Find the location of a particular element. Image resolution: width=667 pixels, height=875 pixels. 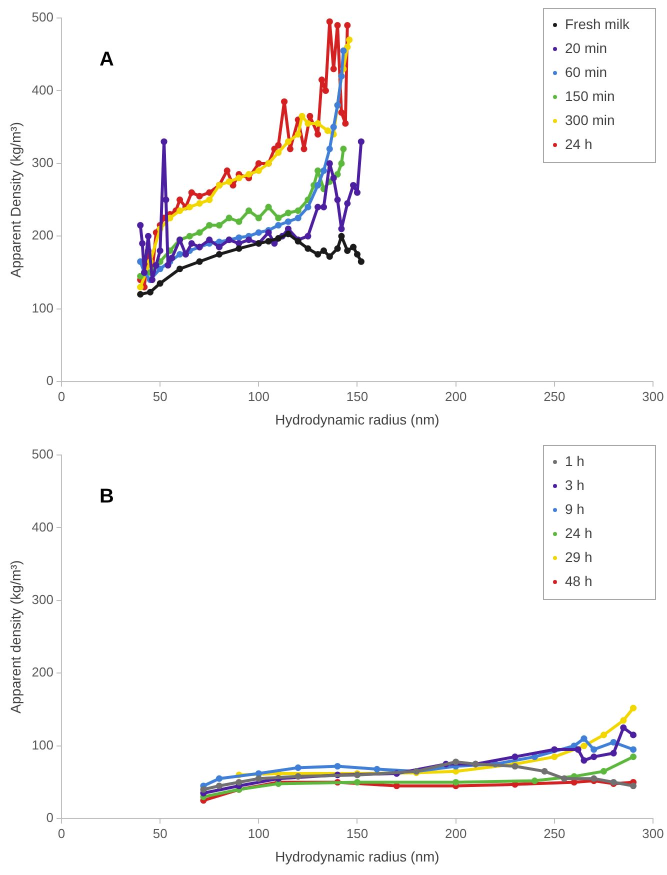

legend-label: 3 h is located at coordinates (574, 484).